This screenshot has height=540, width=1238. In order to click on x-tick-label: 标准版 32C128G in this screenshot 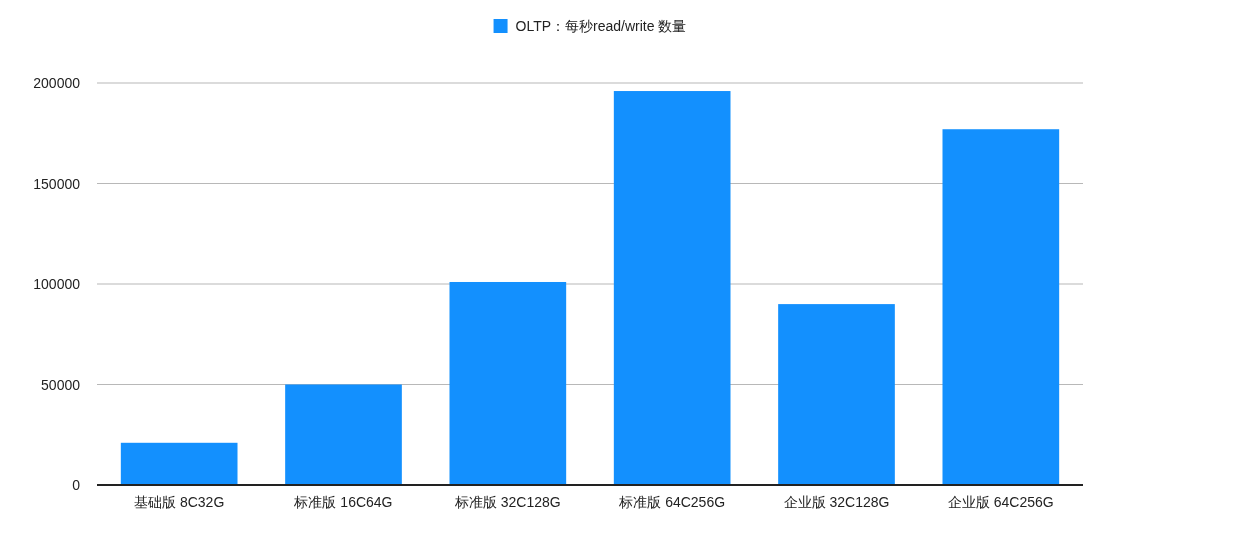, I will do `click(507, 502)`.